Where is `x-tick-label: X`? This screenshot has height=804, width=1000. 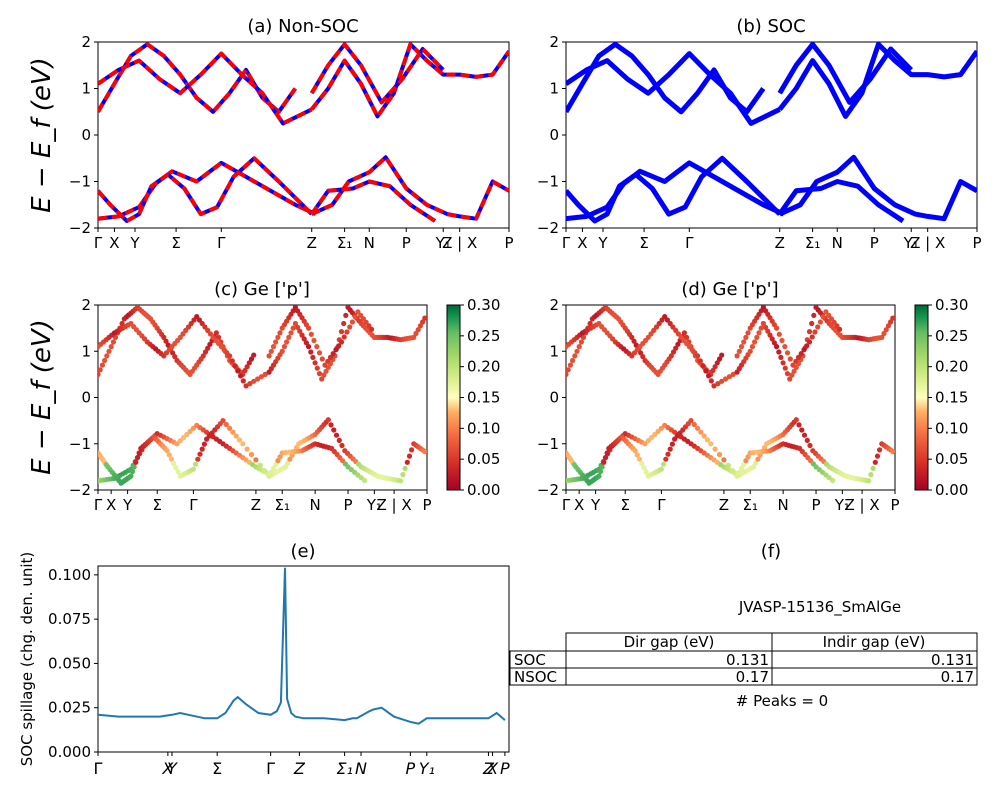 x-tick-label: X is located at coordinates (167, 768).